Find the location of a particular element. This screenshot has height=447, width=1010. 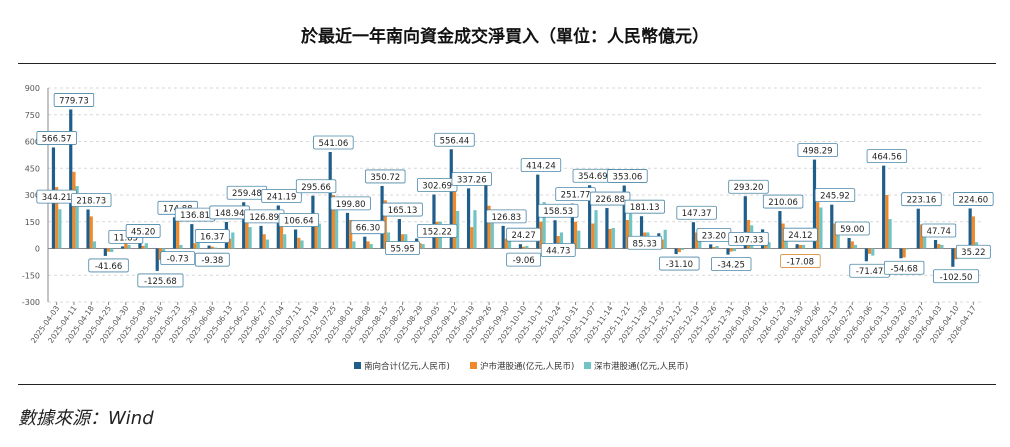

data-label: -9.38 is located at coordinates (212, 261).